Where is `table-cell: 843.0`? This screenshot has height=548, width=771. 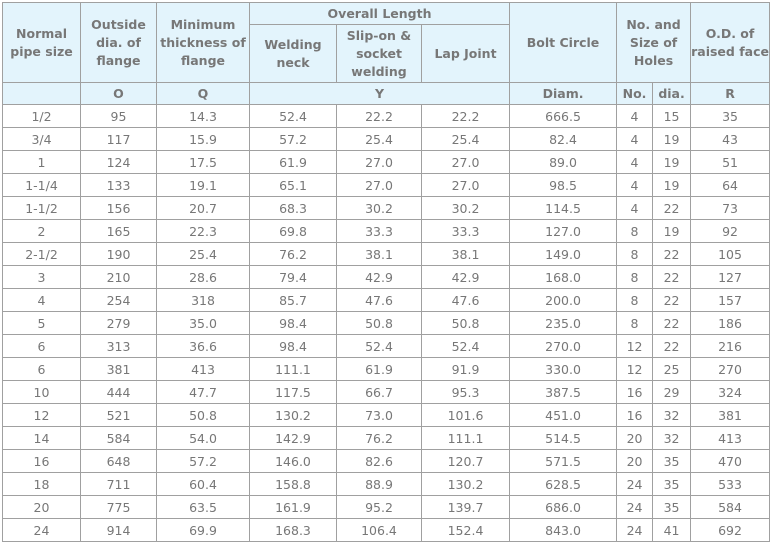 table-cell: 843.0 is located at coordinates (563, 530).